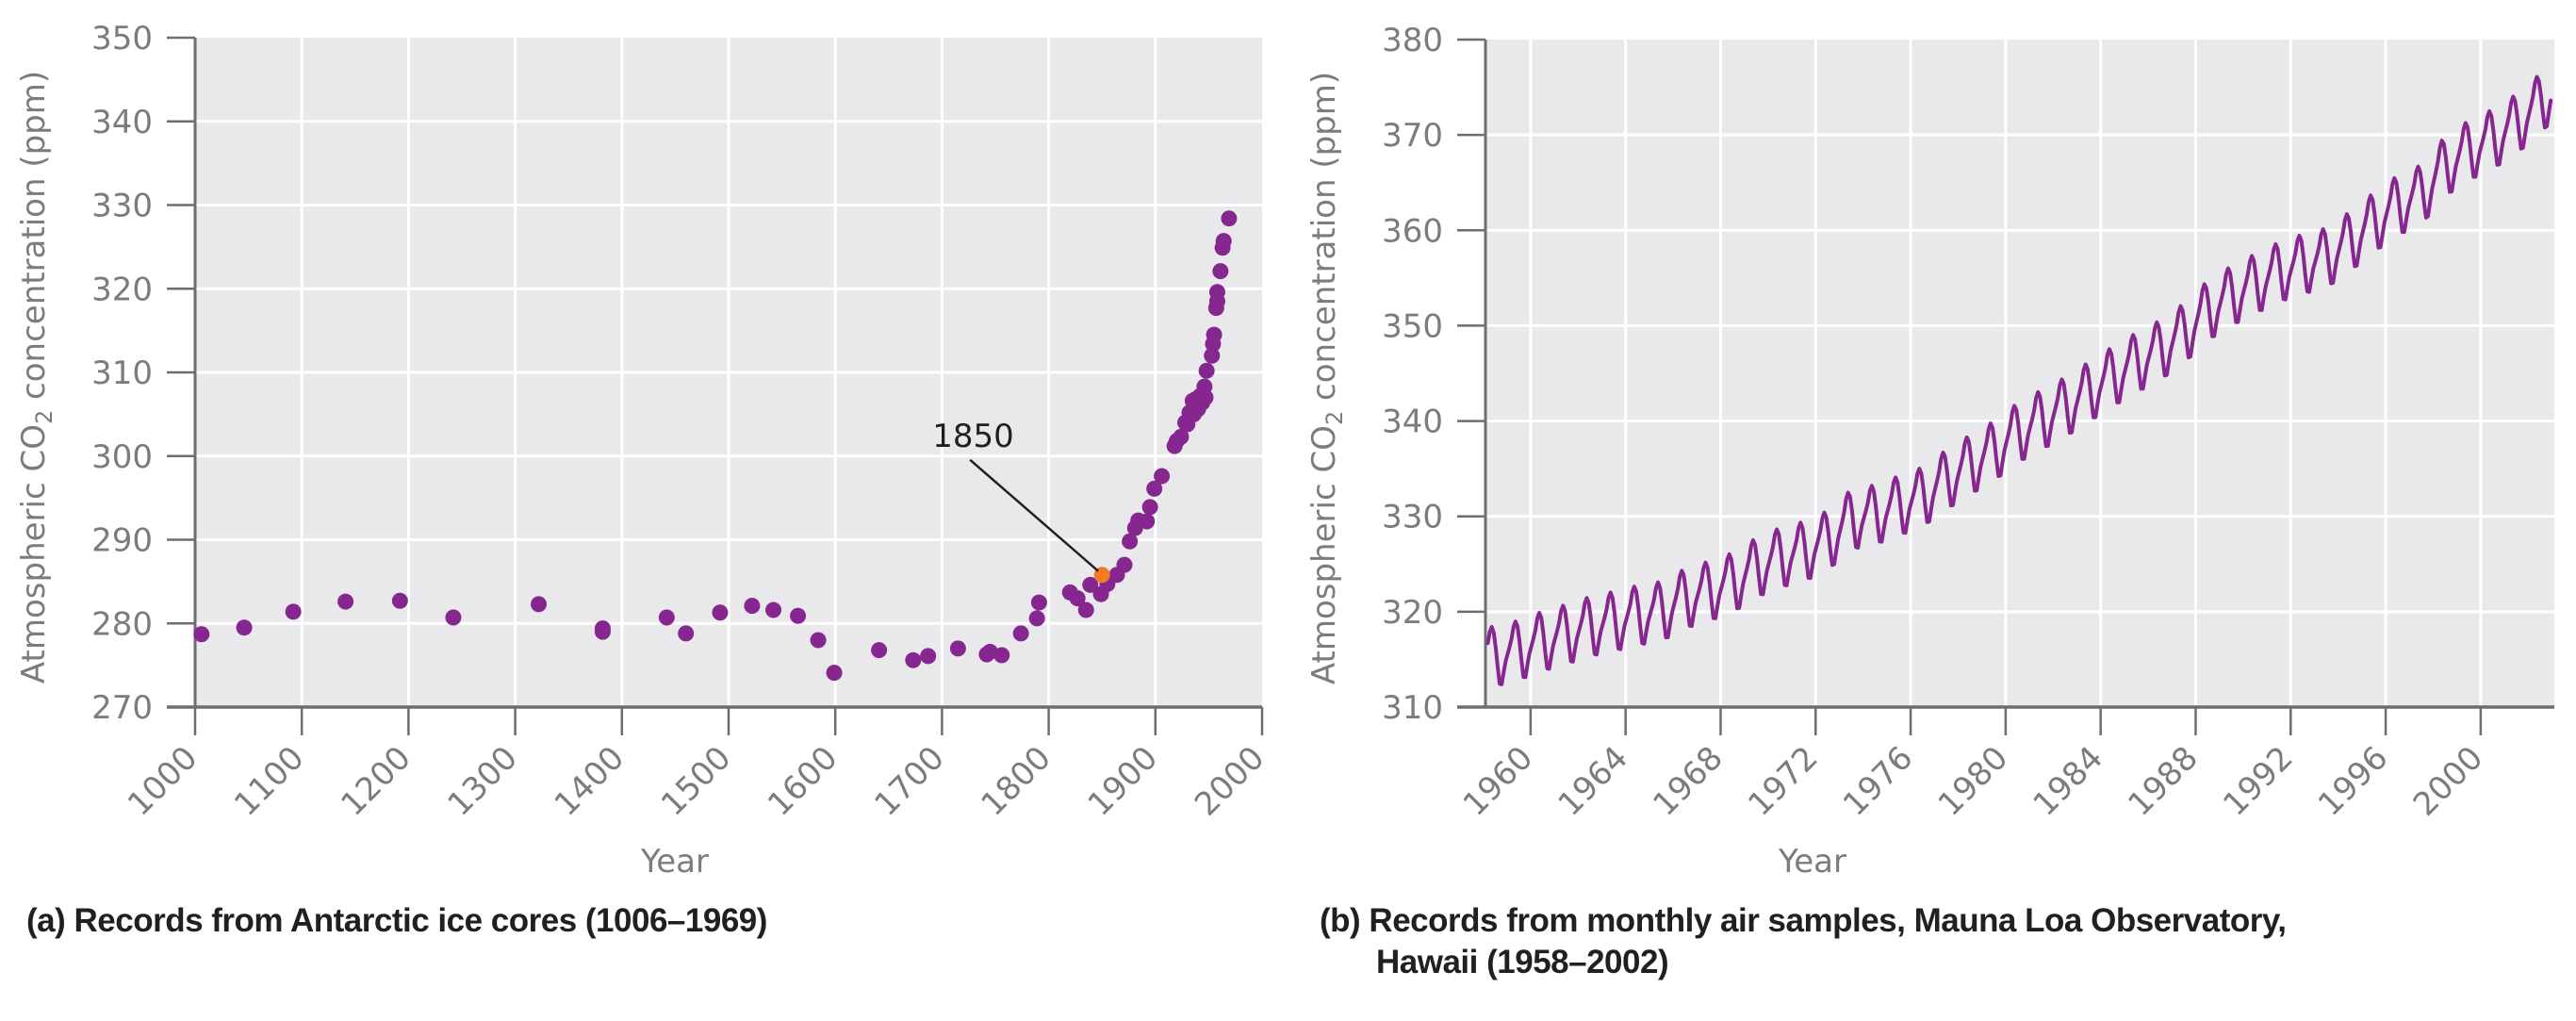 The image size is (2576, 1021). I want to click on chart-b-x-axis-title: Year, so click(1812, 862).